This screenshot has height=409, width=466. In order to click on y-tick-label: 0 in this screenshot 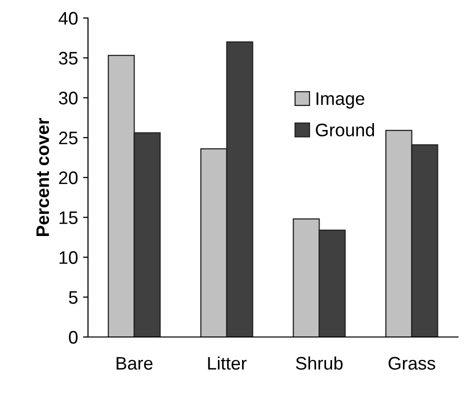, I will do `click(73, 337)`.